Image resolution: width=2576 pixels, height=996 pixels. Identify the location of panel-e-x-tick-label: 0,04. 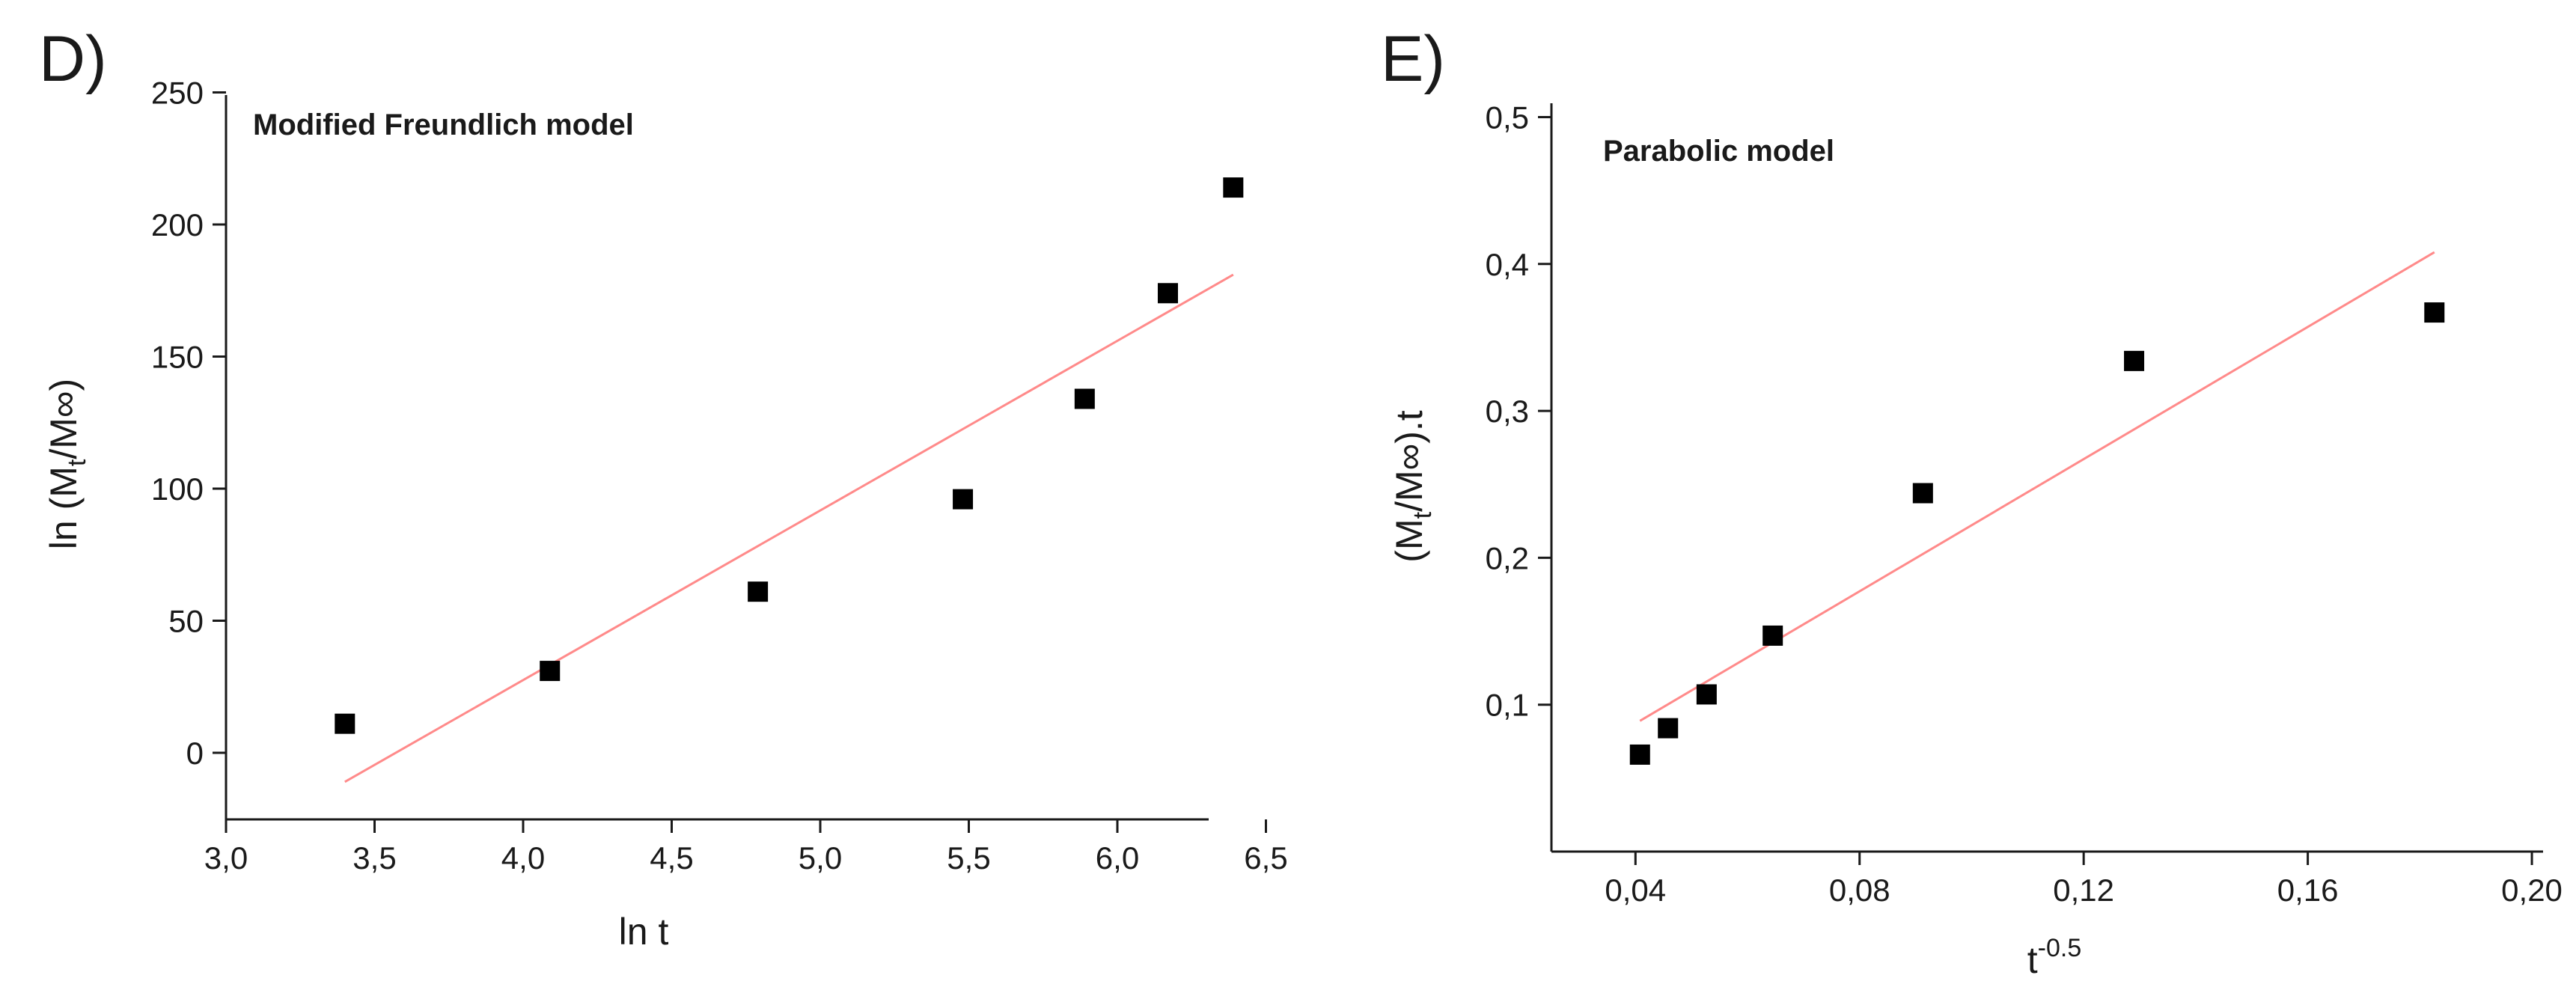
(1635, 891).